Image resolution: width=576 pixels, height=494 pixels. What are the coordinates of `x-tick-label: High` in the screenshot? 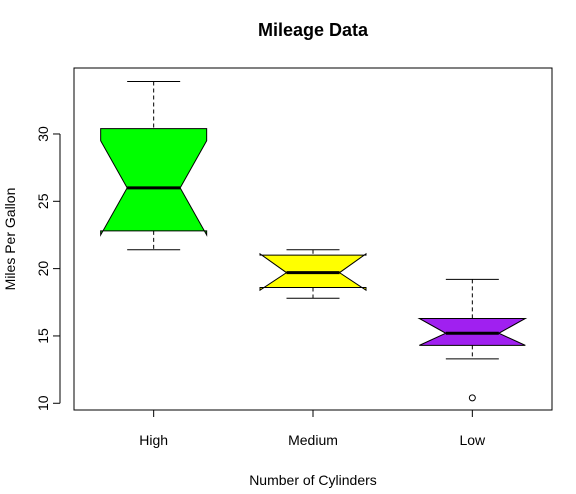 It's located at (153, 440).